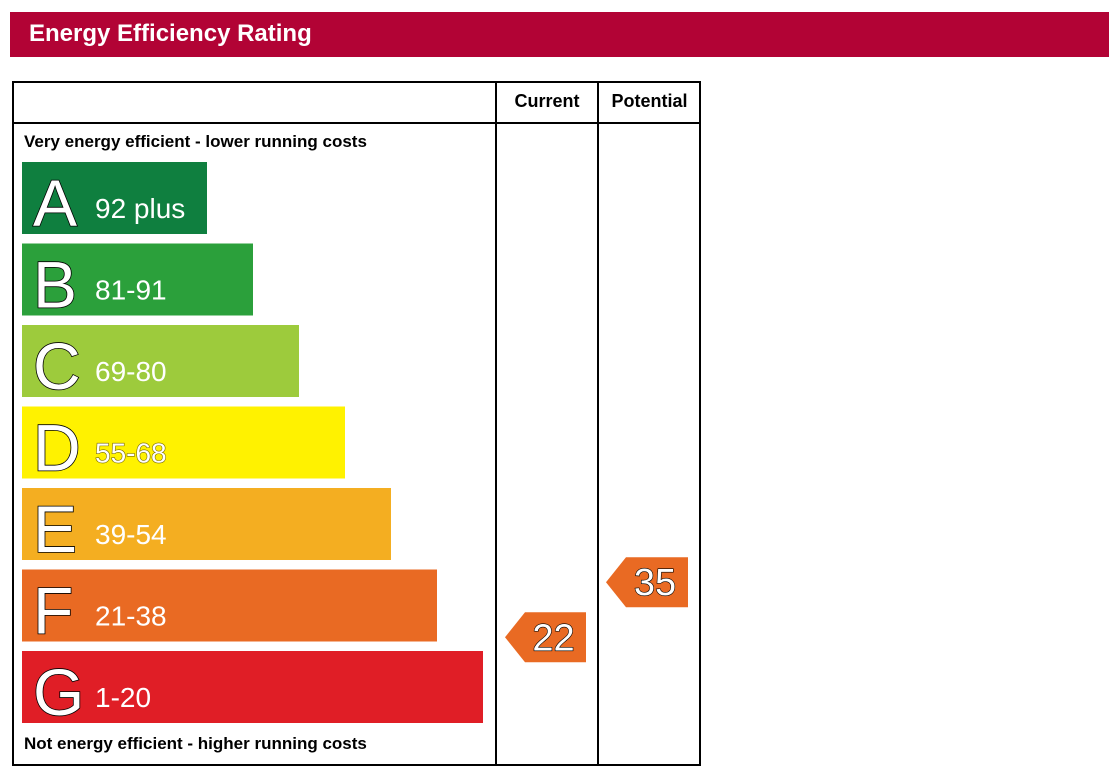 The width and height of the screenshot is (1119, 778). What do you see at coordinates (131, 616) in the screenshot?
I see `band-range-f: 21-38` at bounding box center [131, 616].